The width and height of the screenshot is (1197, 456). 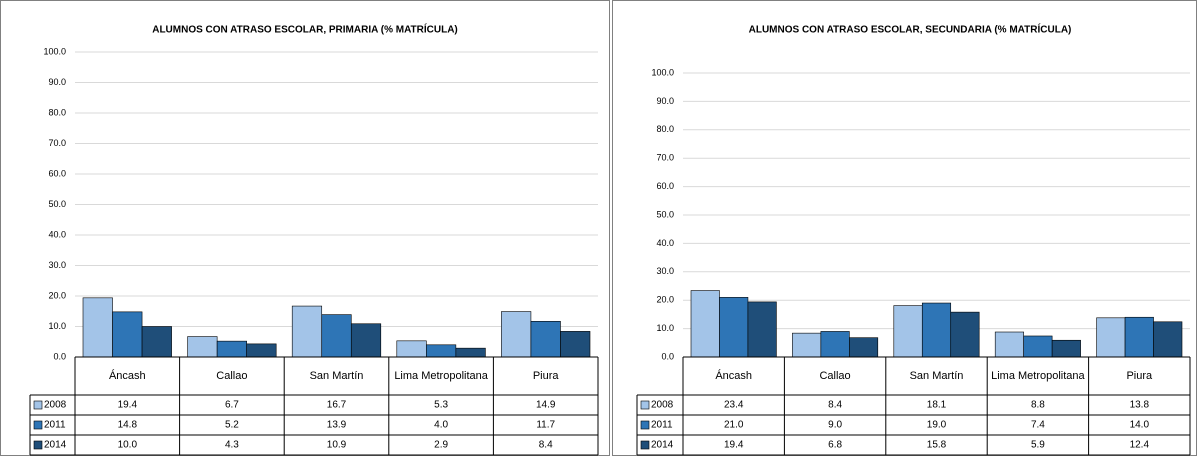 I want to click on data-label: 7.4, so click(x=1038, y=425).